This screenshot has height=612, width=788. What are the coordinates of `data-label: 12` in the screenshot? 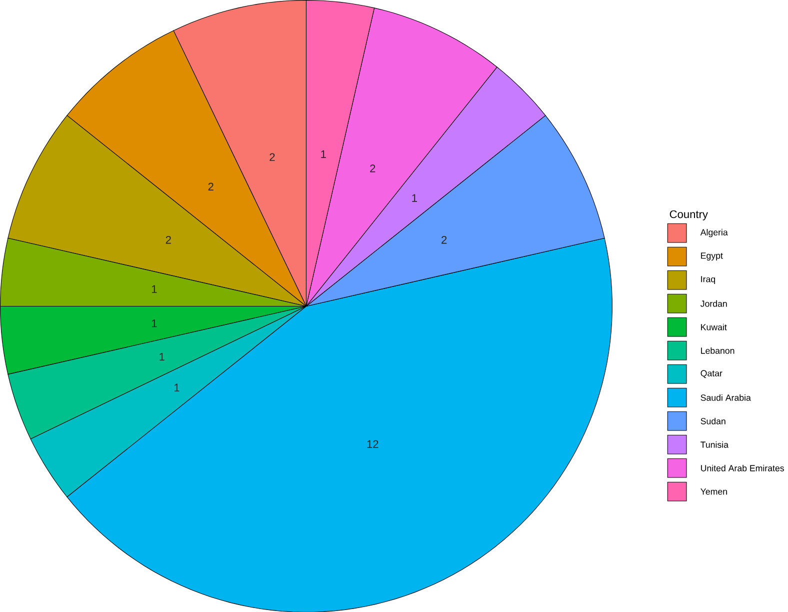 It's located at (372, 444).